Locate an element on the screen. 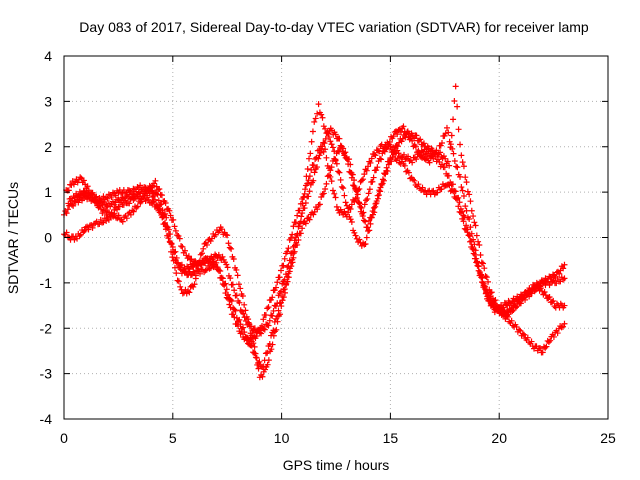  y-tick-label: 0 is located at coordinates (48, 238).